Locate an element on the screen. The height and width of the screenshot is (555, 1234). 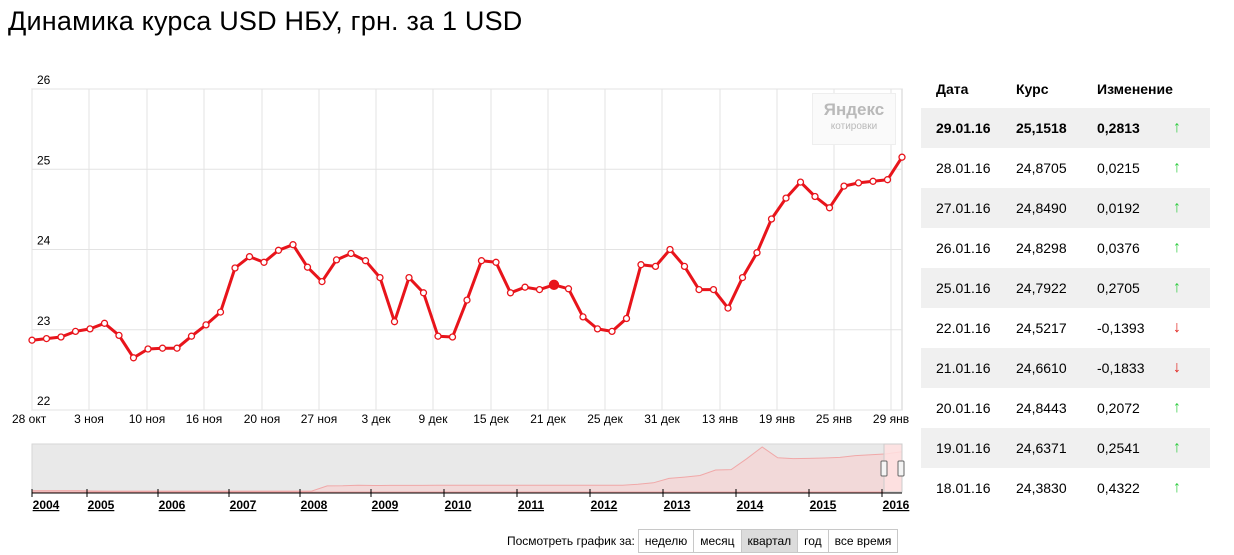
year-link: 2006 is located at coordinates (172, 505).